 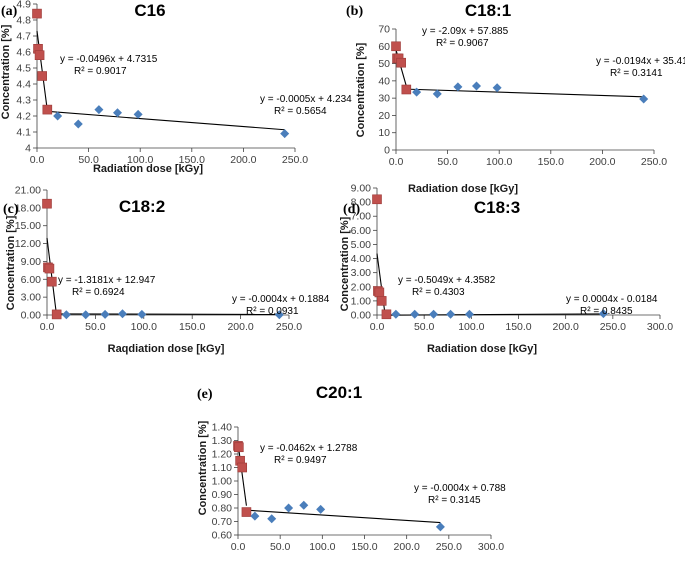 I want to click on y-tick-label: 4, so click(x=28, y=149).